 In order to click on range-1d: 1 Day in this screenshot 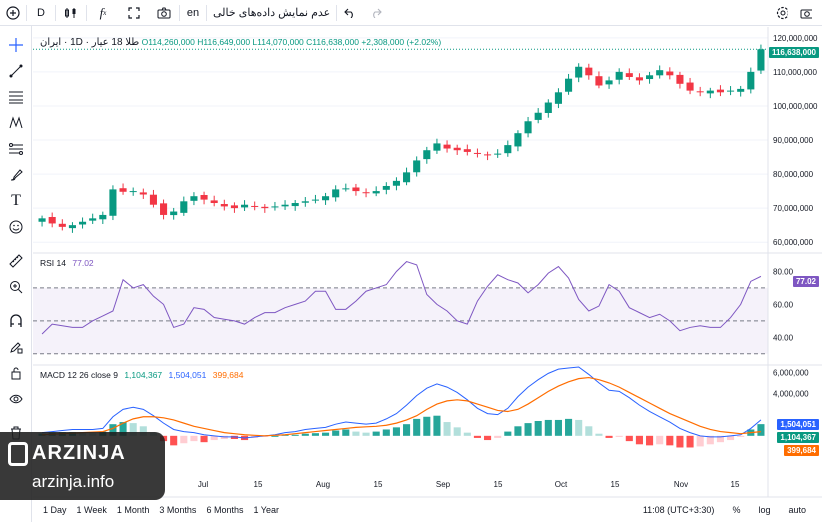, I will do `click(55, 510)`.